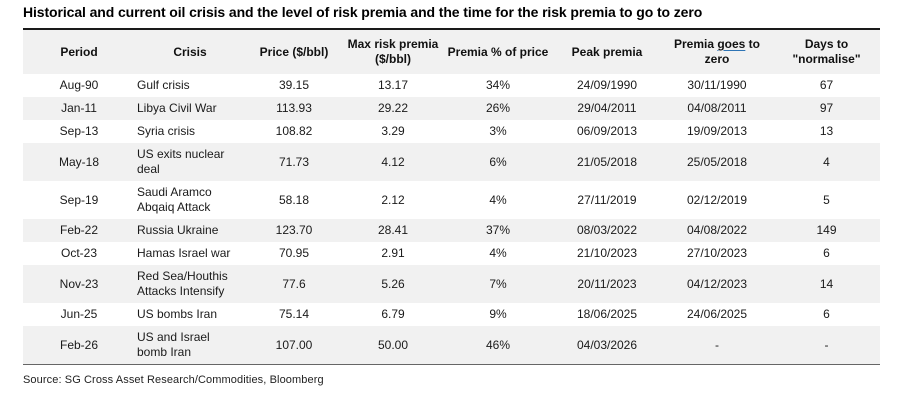  What do you see at coordinates (717, 283) in the screenshot?
I see `cell-premia-zero: 04/12/2023` at bounding box center [717, 283].